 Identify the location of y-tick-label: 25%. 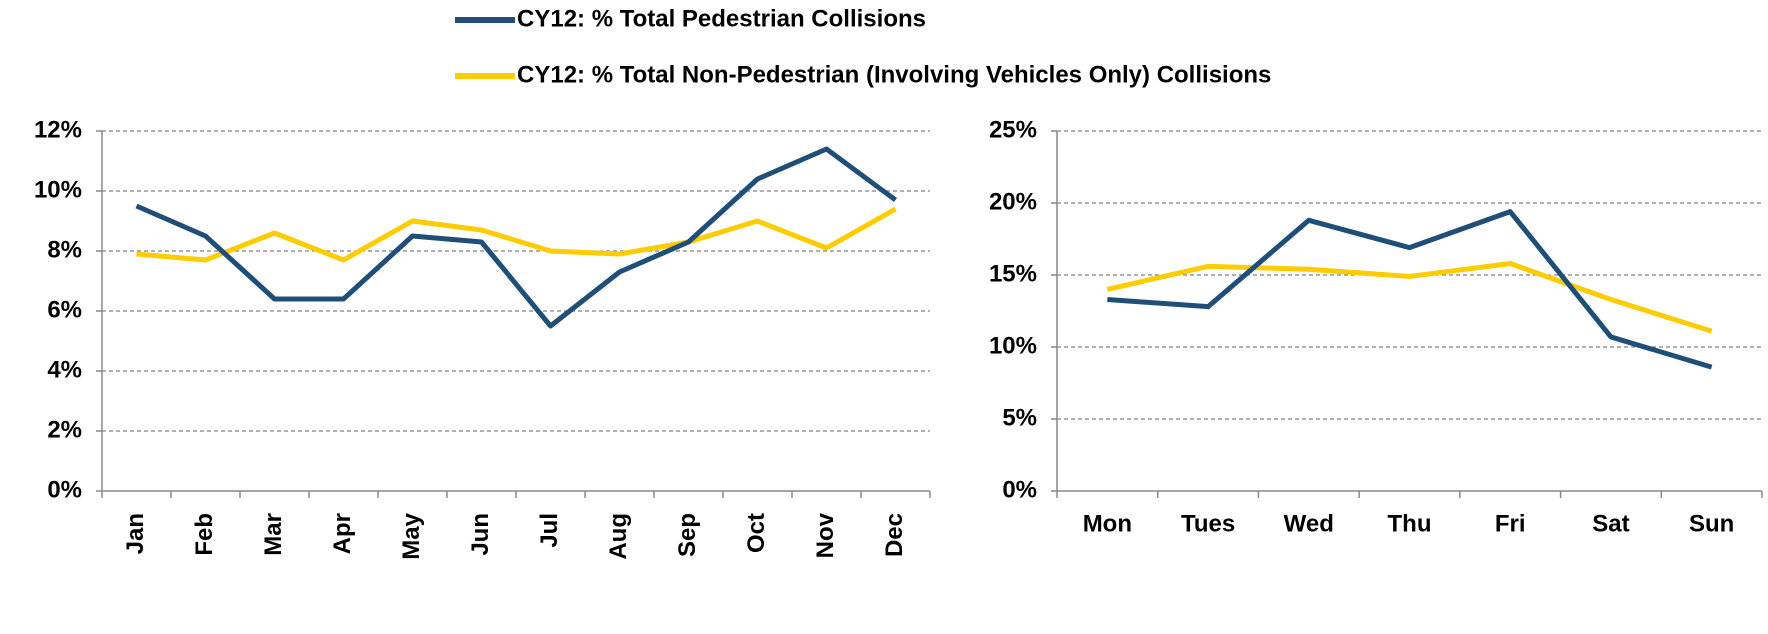
(1013, 129).